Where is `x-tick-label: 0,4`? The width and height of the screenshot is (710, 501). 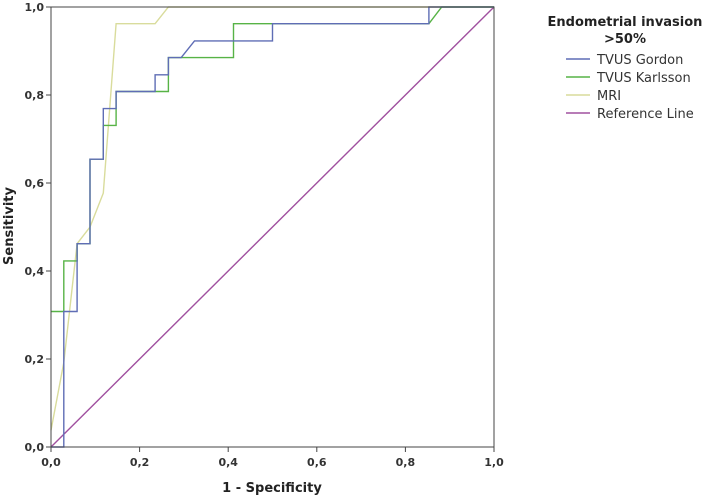
x-tick-label: 0,4 is located at coordinates (228, 462).